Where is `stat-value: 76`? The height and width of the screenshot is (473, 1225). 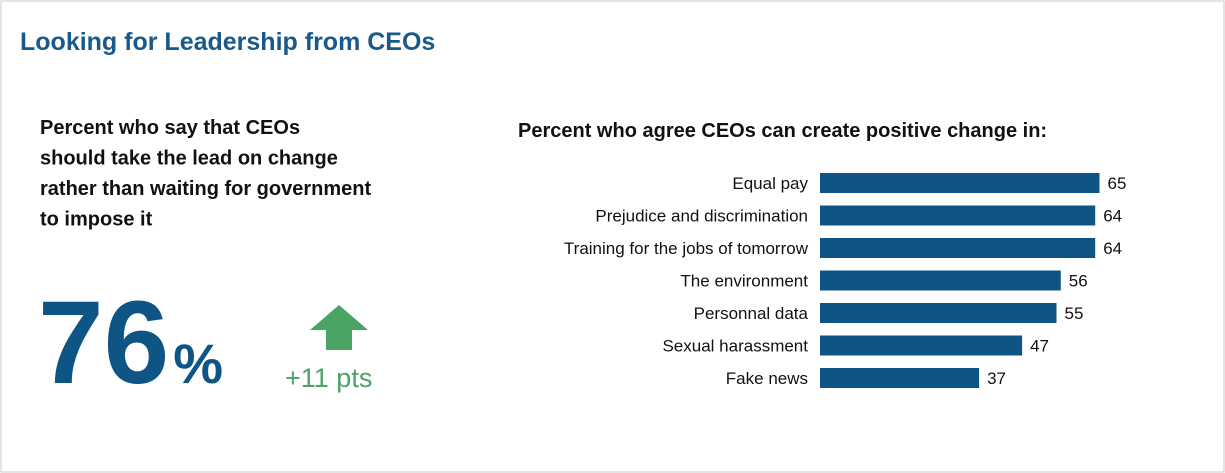 stat-value: 76 is located at coordinates (103, 343).